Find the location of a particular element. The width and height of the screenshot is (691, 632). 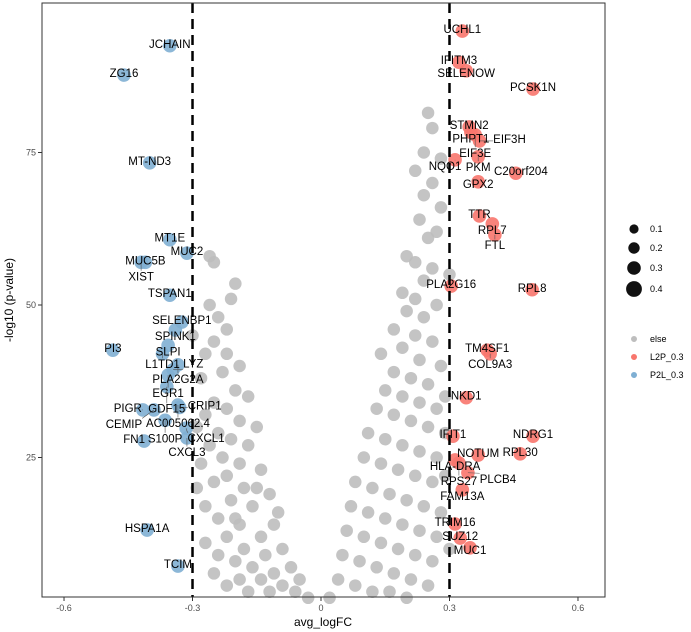

point-SPINK1 is located at coordinates (175, 330).